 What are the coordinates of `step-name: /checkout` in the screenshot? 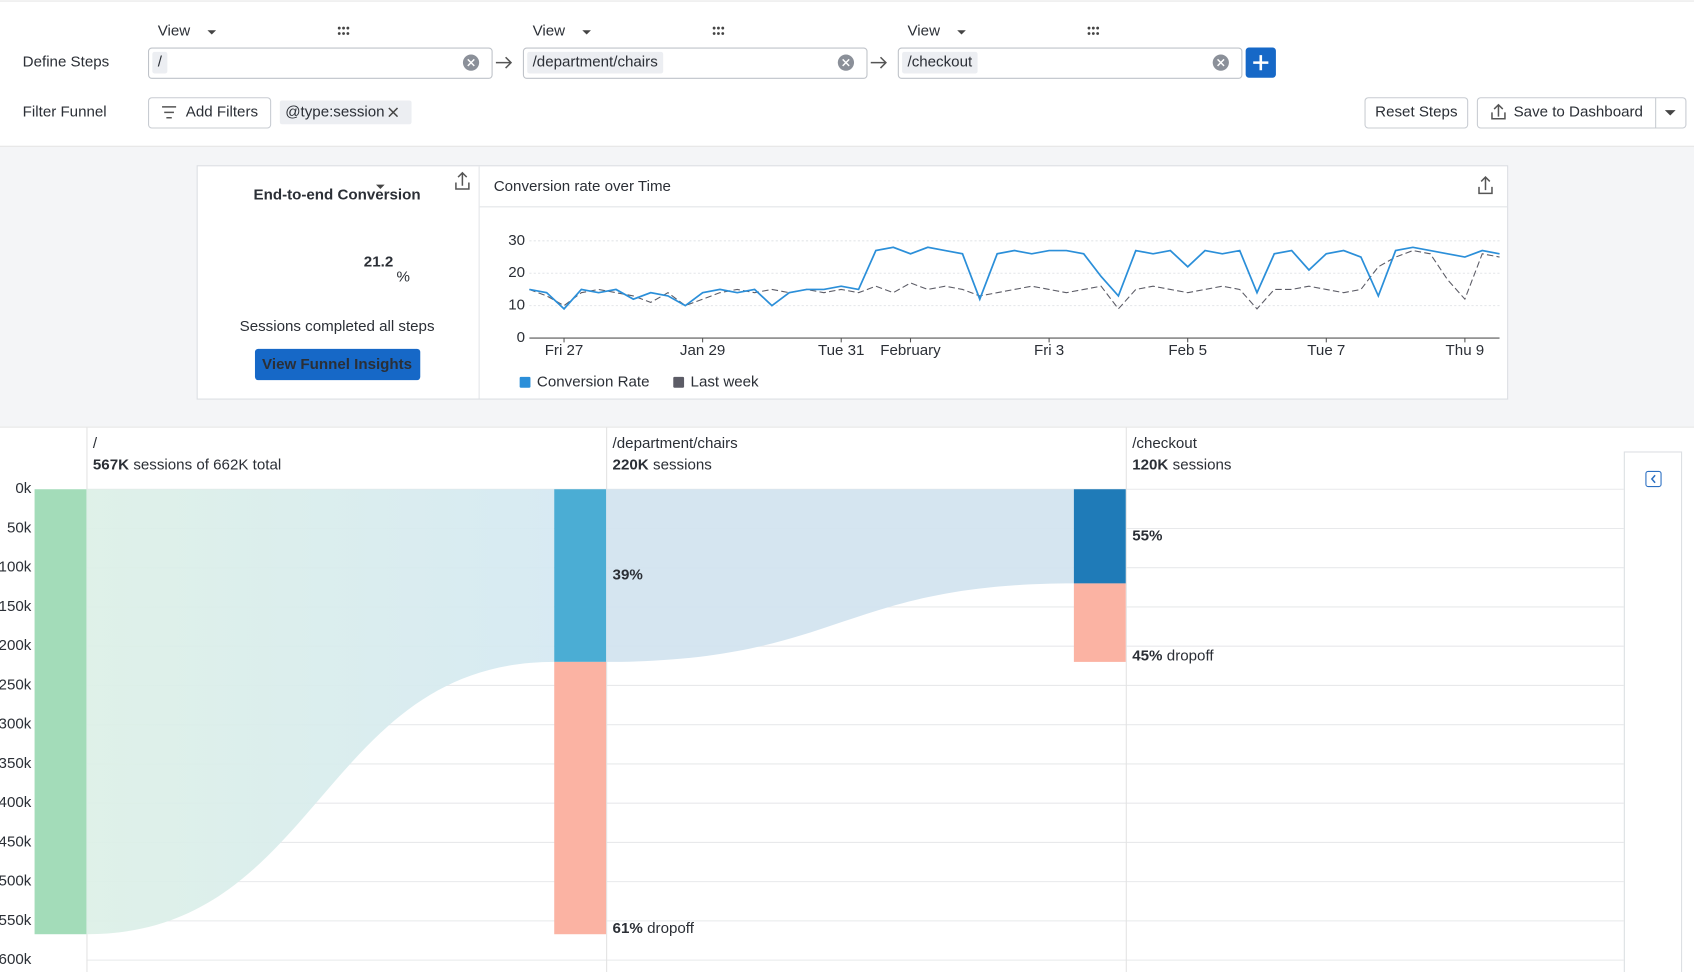 It's located at (1164, 443).